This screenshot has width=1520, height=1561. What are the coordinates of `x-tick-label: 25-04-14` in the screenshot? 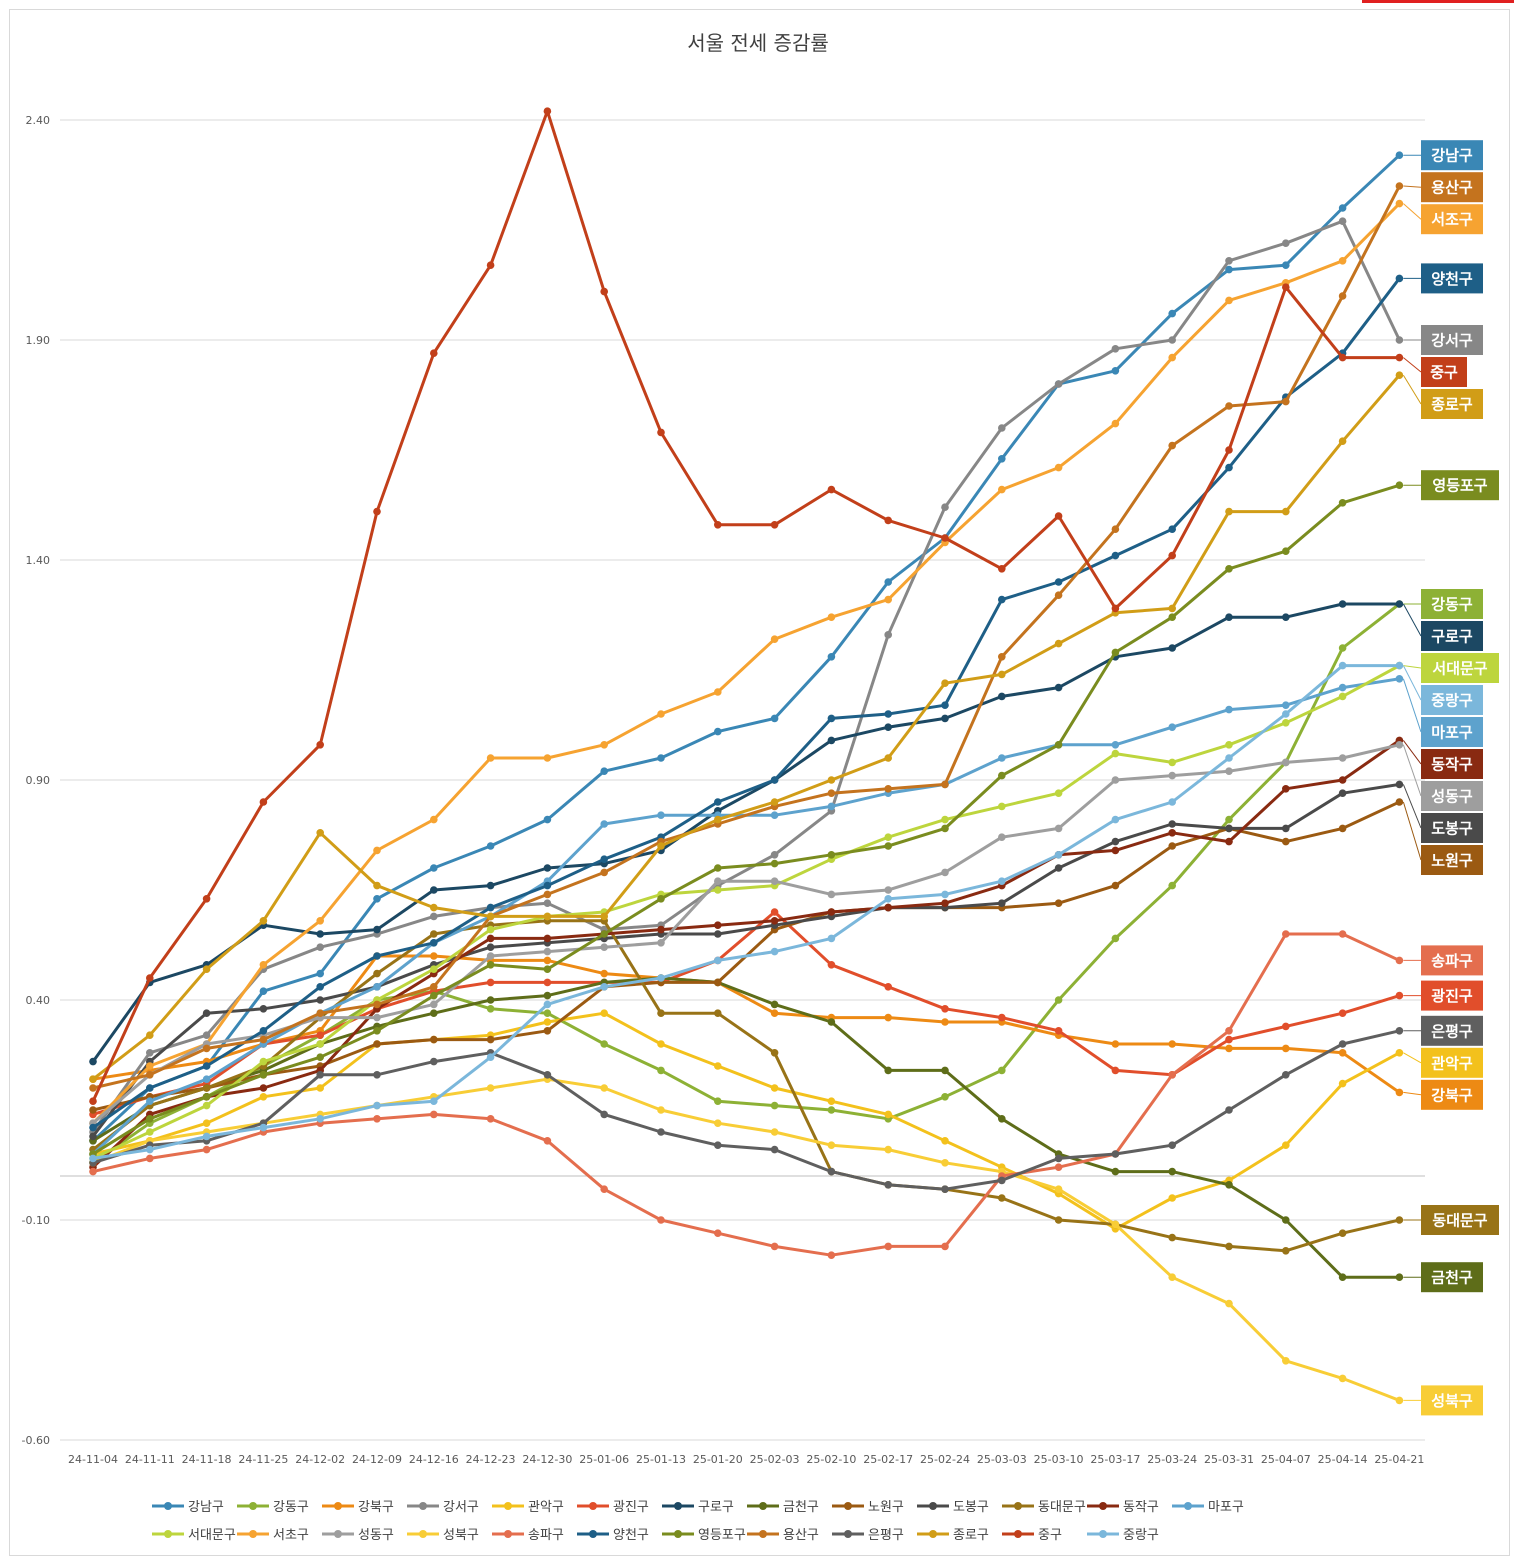 It's located at (1343, 1459).